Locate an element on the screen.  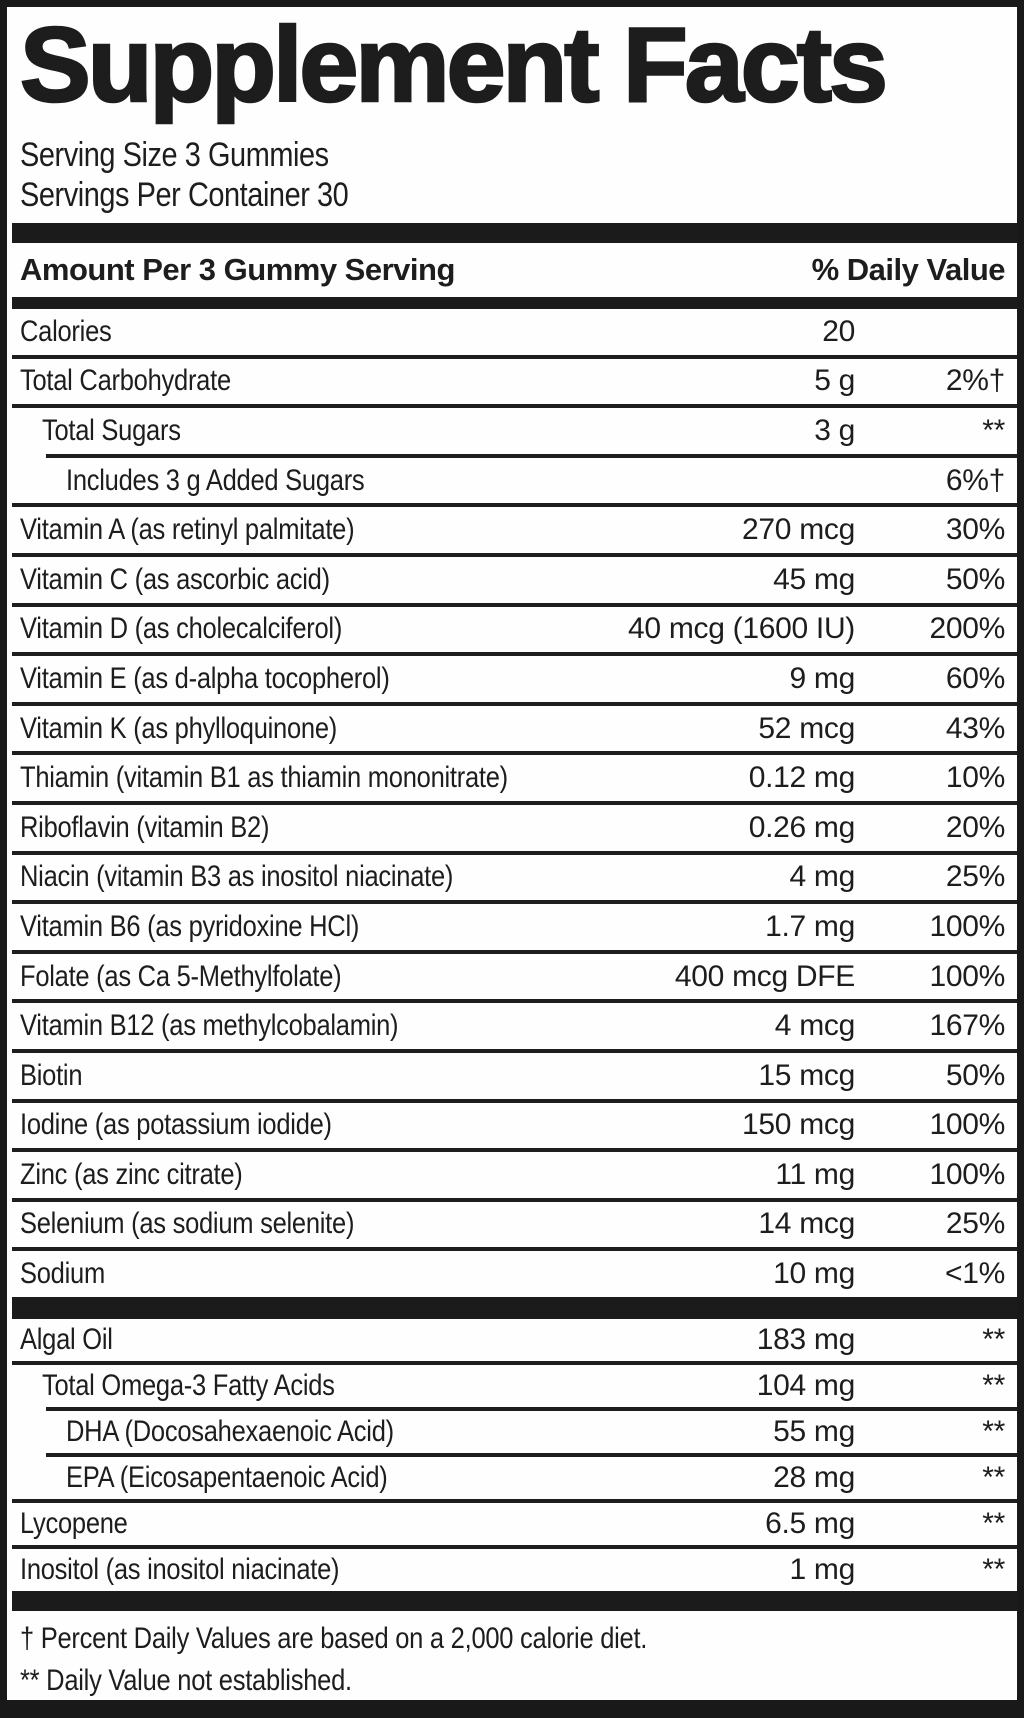
thick-divider-bottom is located at coordinates (514, 1601).